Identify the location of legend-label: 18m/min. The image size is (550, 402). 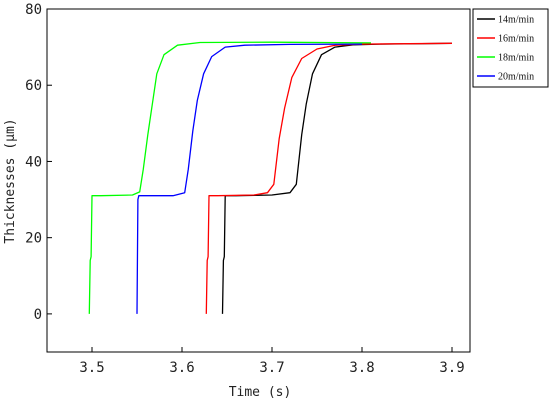
(516, 58).